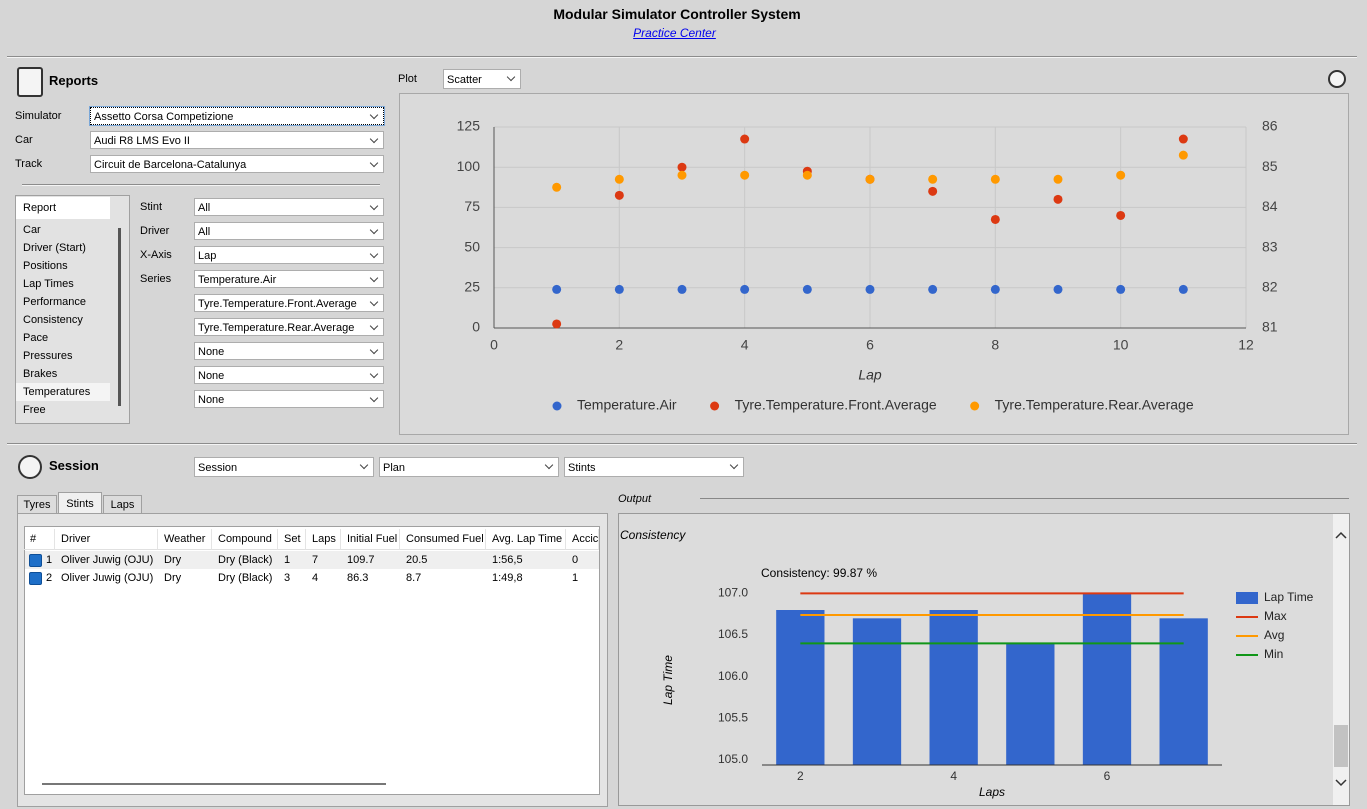  What do you see at coordinates (63, 208) in the screenshot?
I see `report-list-header: Report` at bounding box center [63, 208].